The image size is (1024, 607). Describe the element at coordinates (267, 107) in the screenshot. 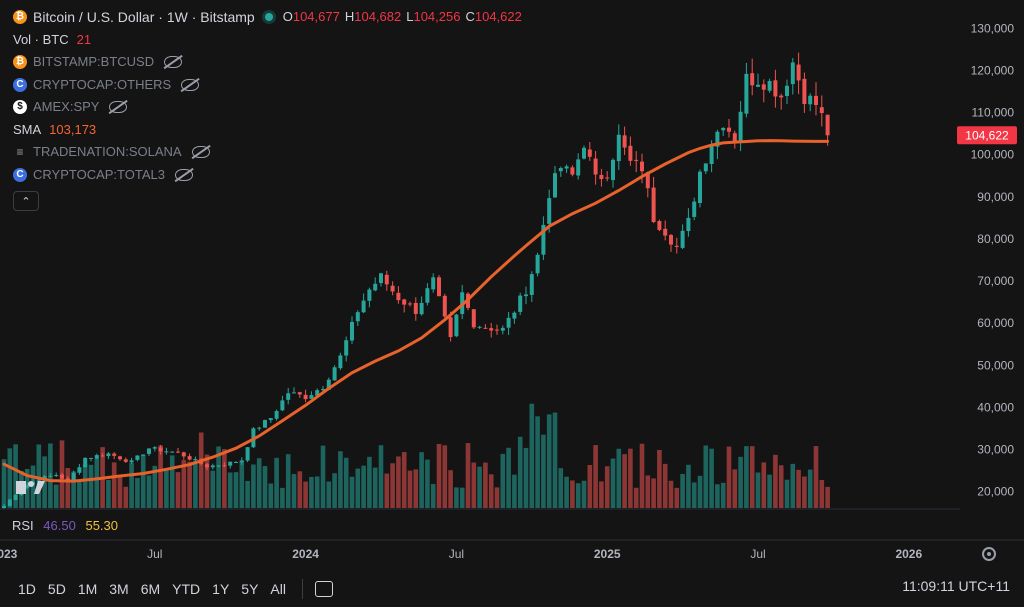

I see `legend-symbol-row: $ AMEX:SPY` at that location.